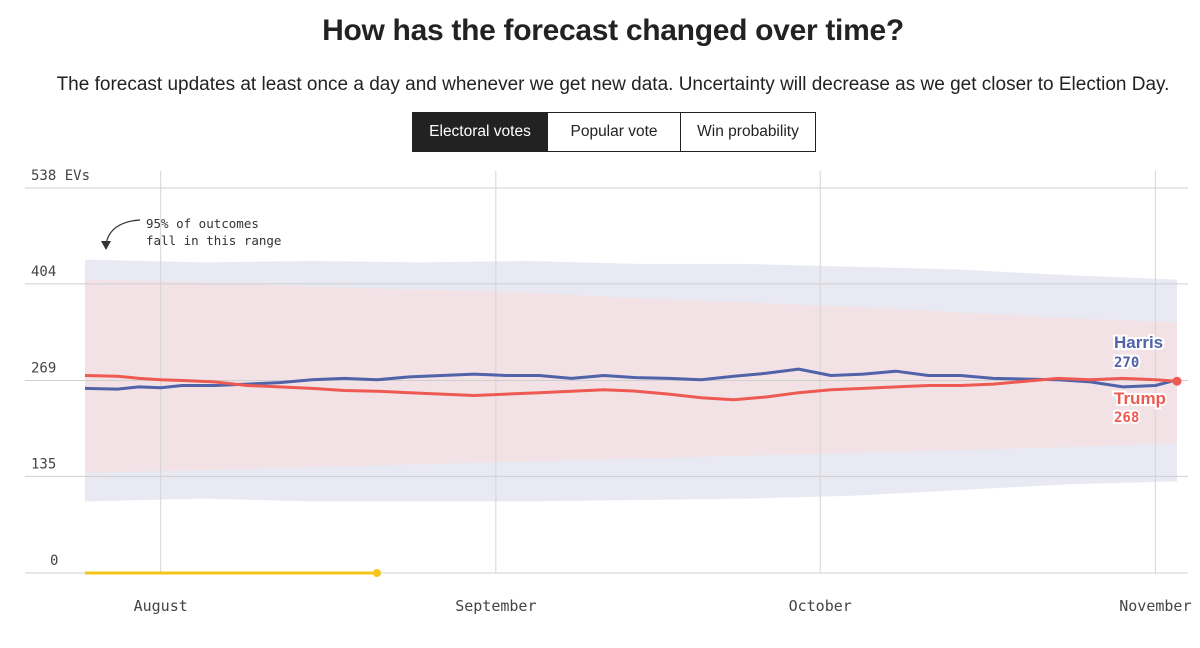 The height and width of the screenshot is (648, 1200). I want to click on range-annotation: 95% of outcomes fall in this range, so click(191, 233).